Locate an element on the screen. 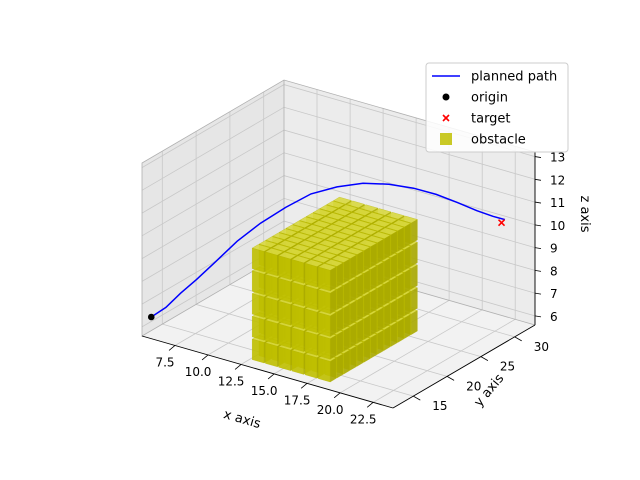 The height and width of the screenshot is (480, 640). x-axis-line is located at coordinates (267, 372).